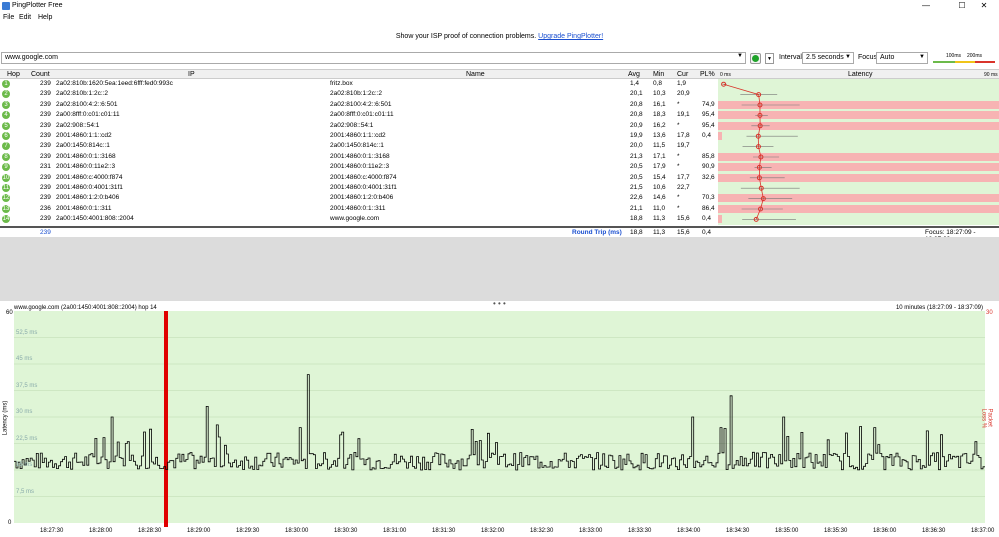 The height and width of the screenshot is (537, 999). Describe the element at coordinates (361, 104) in the screenshot. I see `hop-name: 2a02:8100:4:2::6:501` at that location.